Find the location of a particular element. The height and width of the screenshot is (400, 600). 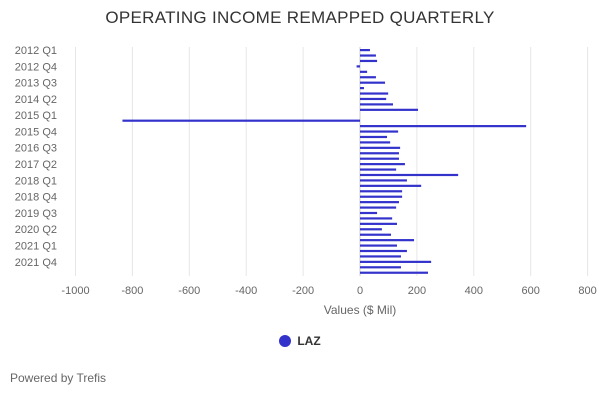

x-tick-label: 600 is located at coordinates (531, 291).